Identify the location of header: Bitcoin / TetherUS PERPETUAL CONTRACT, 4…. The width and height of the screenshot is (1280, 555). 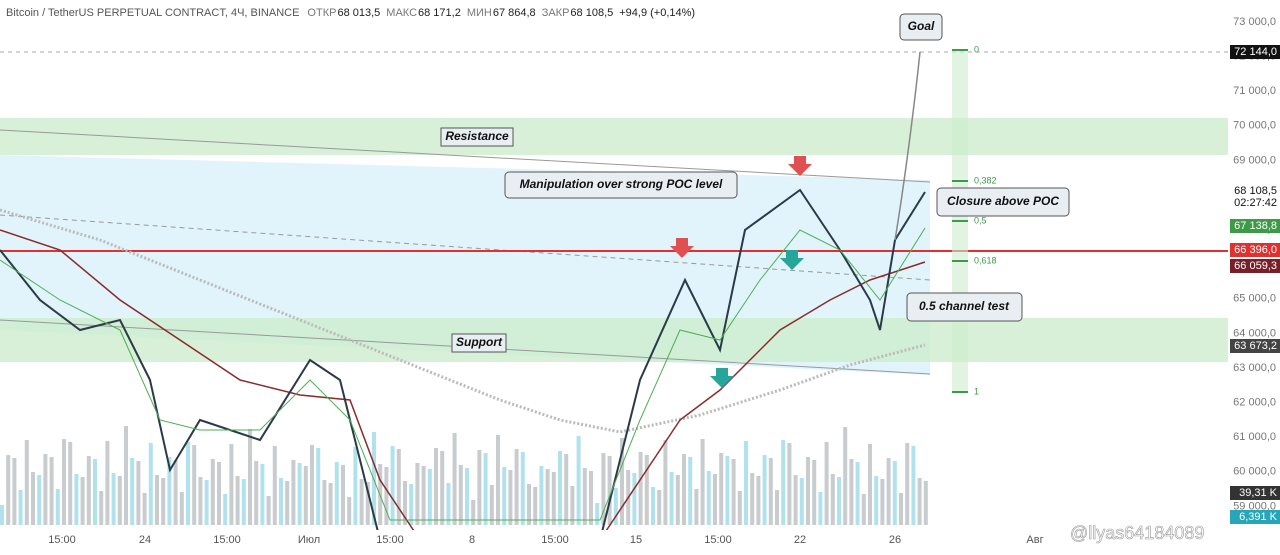
(350, 13).